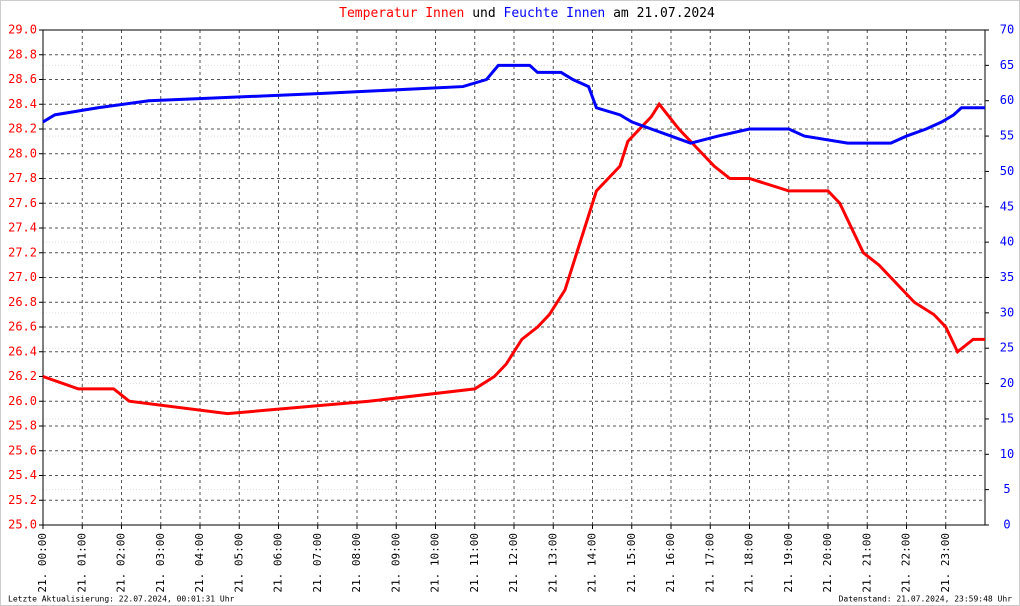  What do you see at coordinates (552, 563) in the screenshot?
I see `x-tick-label: 21. 13:00` at bounding box center [552, 563].